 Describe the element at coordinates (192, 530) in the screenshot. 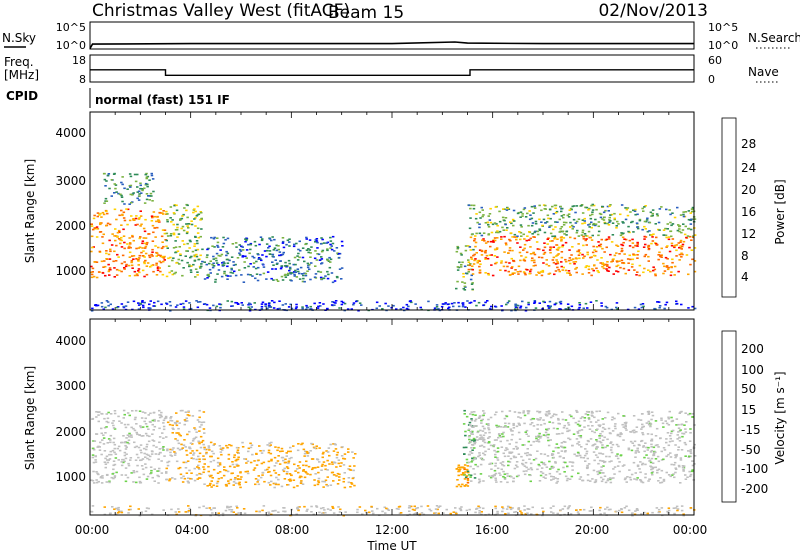

I see `xtick-0400: 04:00` at that location.